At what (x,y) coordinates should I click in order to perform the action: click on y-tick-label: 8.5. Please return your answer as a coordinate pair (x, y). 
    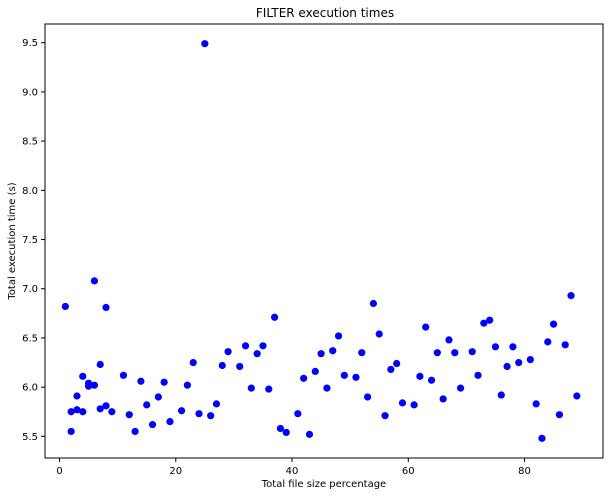
    Looking at the image, I should click on (30, 142).